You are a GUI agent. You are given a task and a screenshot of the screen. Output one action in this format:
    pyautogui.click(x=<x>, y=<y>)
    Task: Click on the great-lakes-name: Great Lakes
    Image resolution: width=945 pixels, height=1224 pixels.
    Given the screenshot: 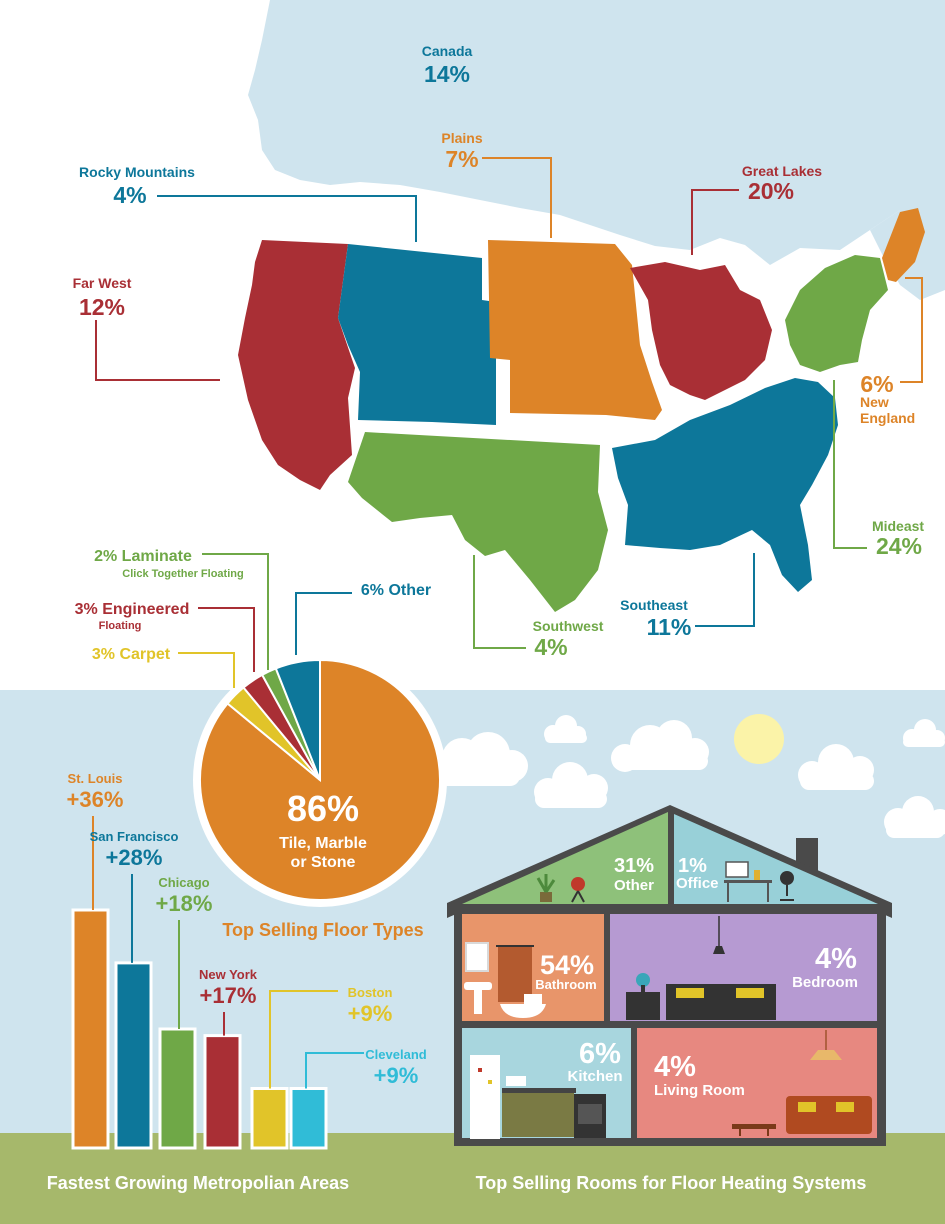 What is the action you would take?
    pyautogui.click(x=782, y=171)
    